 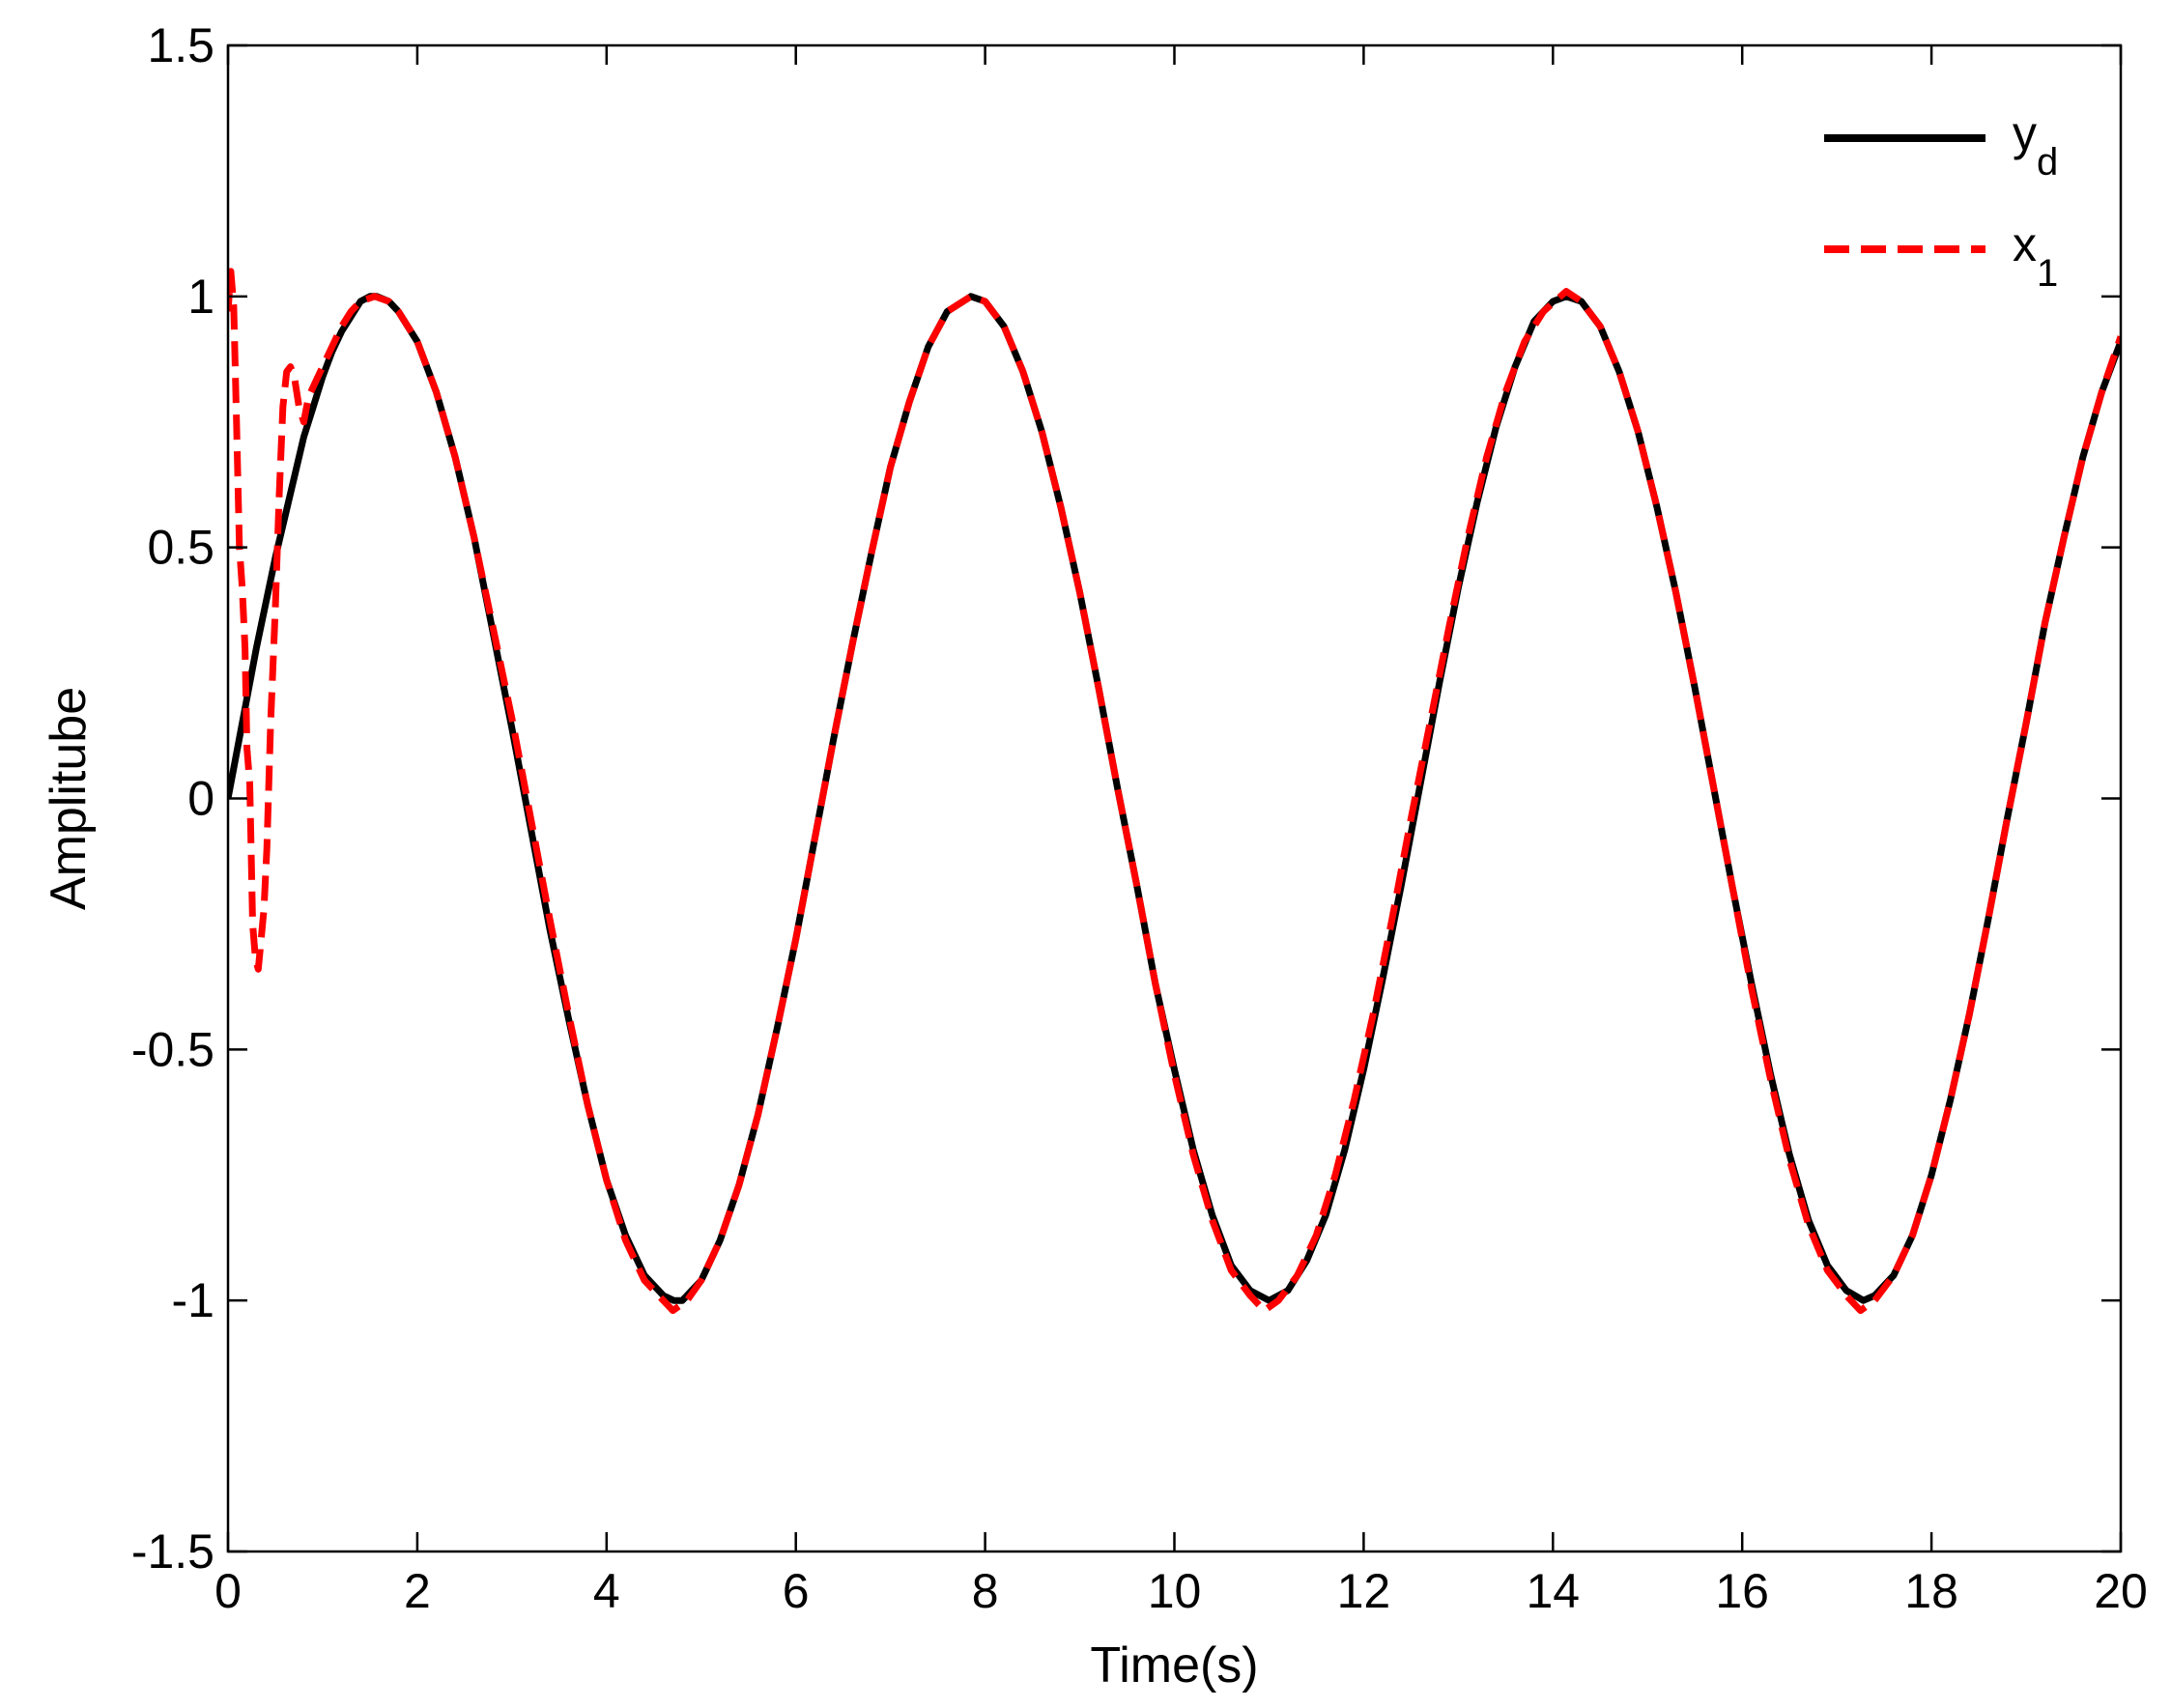 What do you see at coordinates (2035, 145) in the screenshot?
I see `legend-label-yd: yd` at bounding box center [2035, 145].